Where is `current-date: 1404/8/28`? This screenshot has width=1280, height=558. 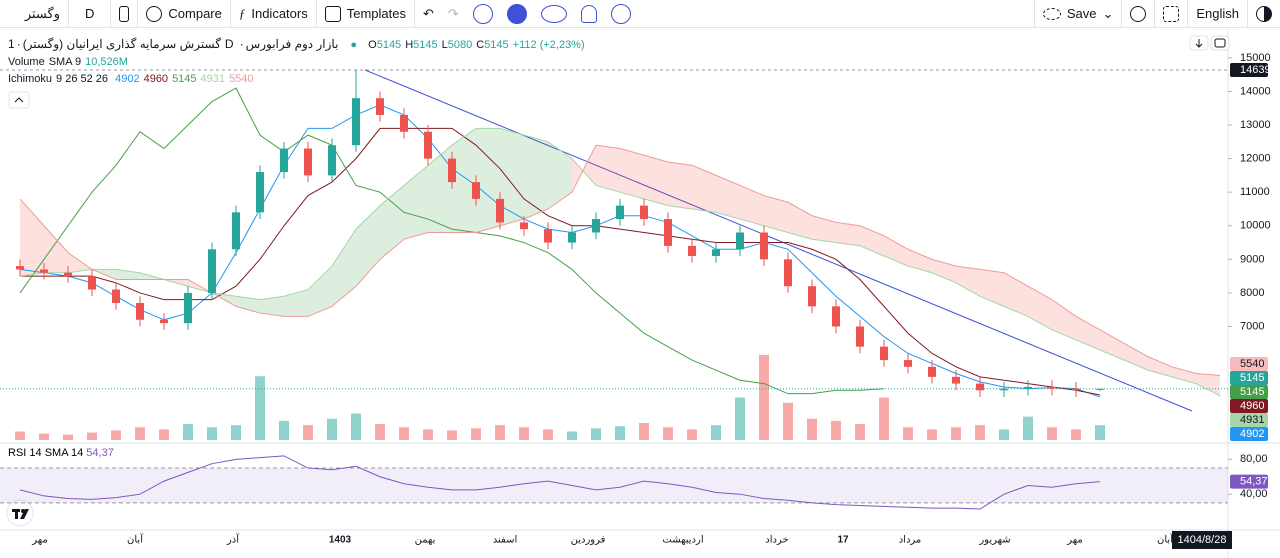
current-date: 1404/8/28 is located at coordinates (1202, 540).